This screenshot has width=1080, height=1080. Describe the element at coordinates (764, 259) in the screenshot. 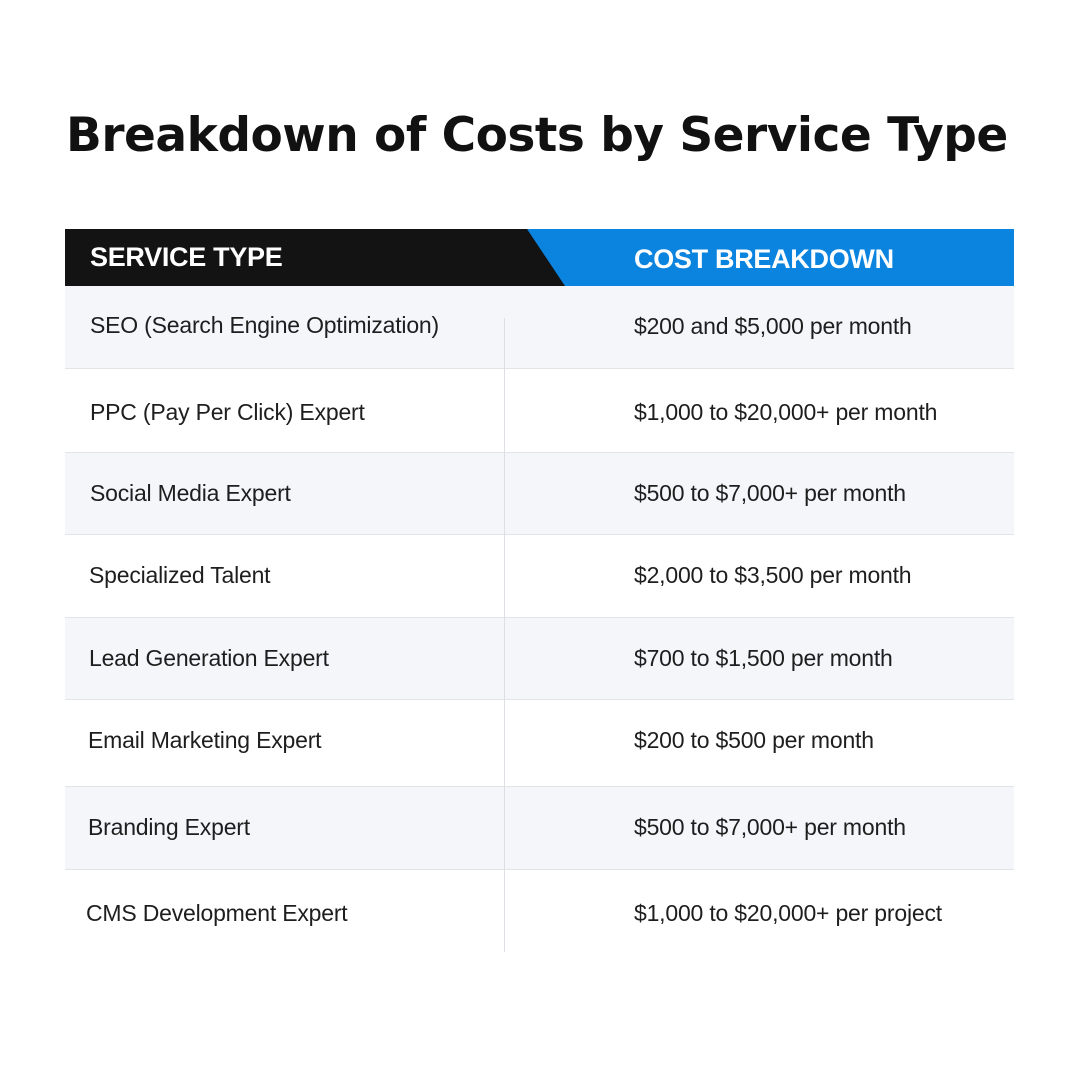

I see `header-cost-breakdown: COST BREAKDOWN` at that location.